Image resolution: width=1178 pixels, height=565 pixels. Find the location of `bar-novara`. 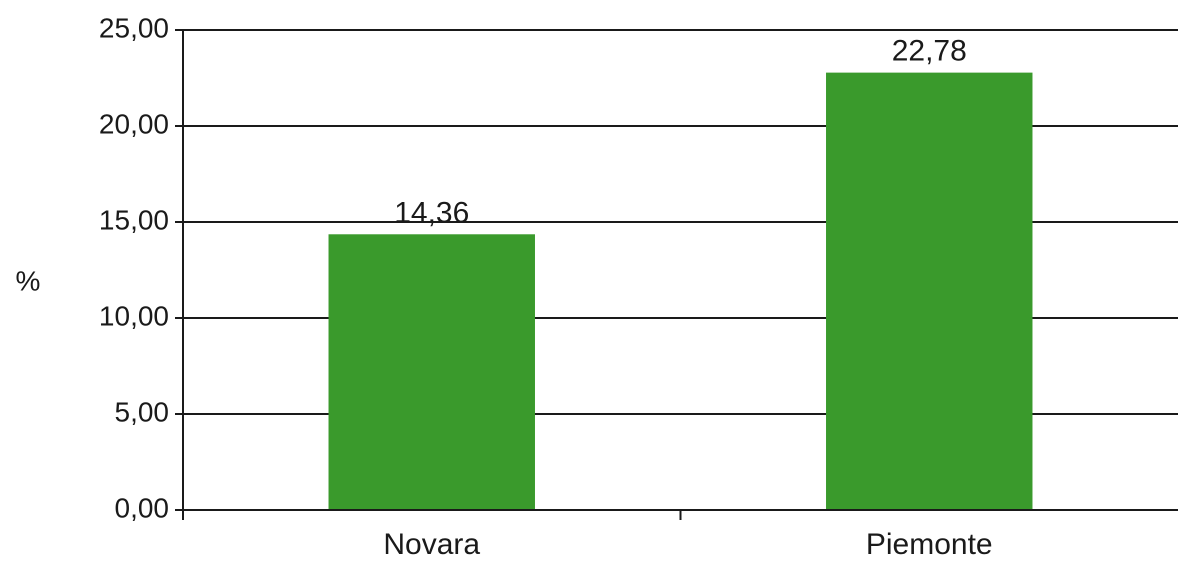

bar-novara is located at coordinates (431, 372).